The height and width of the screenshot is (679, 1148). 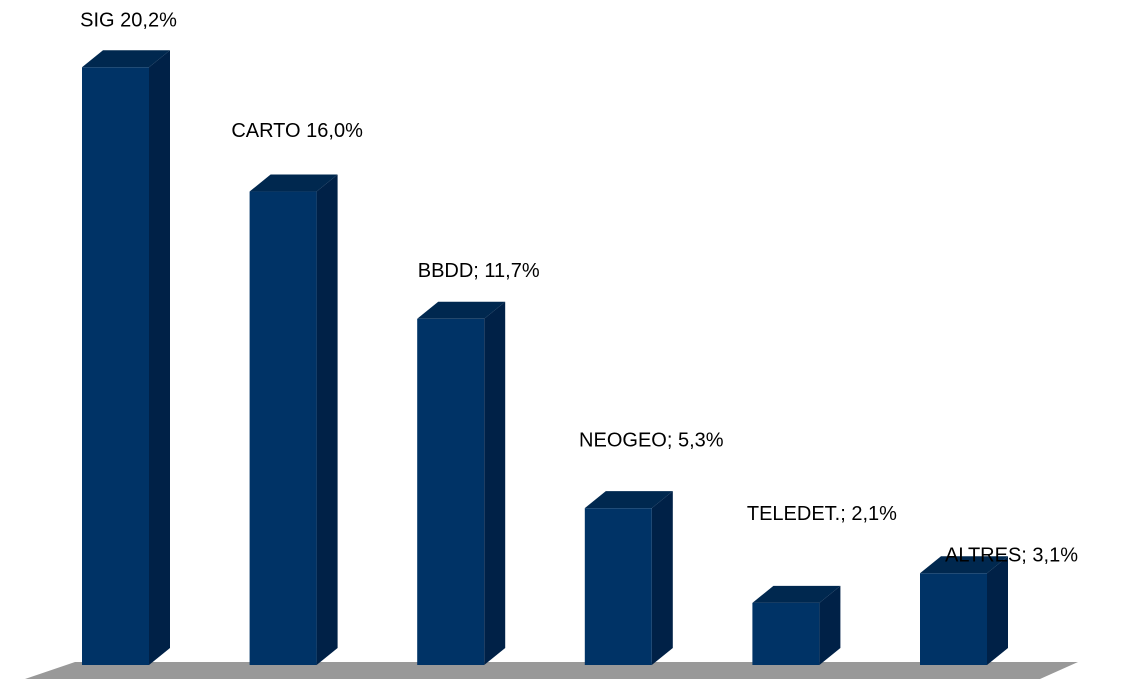 I want to click on data-label: TELEDET.; 2,1%, so click(x=822, y=514).